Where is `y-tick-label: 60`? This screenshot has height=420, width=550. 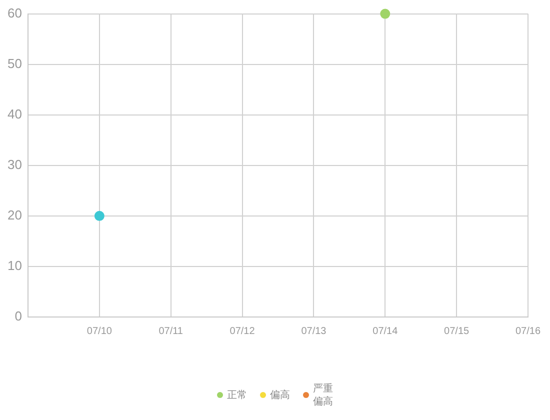 y-tick-label: 60 is located at coordinates (15, 12).